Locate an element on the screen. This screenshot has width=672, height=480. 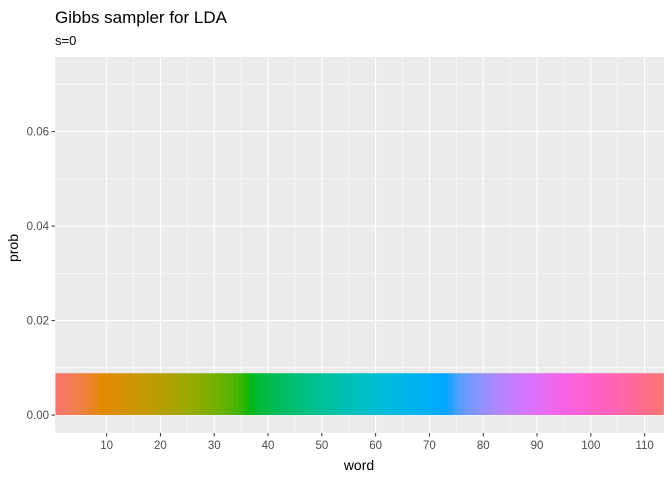
y-tick-label: 0.04 is located at coordinates (38, 227).